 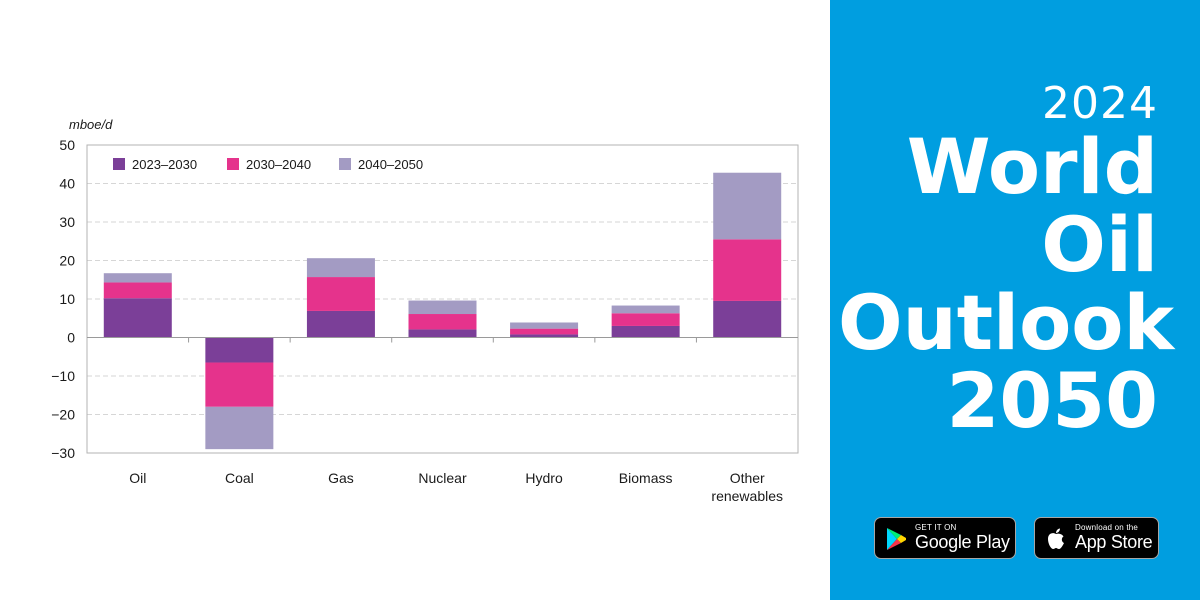 I want to click on y-tick-label: 40, so click(x=67, y=184).